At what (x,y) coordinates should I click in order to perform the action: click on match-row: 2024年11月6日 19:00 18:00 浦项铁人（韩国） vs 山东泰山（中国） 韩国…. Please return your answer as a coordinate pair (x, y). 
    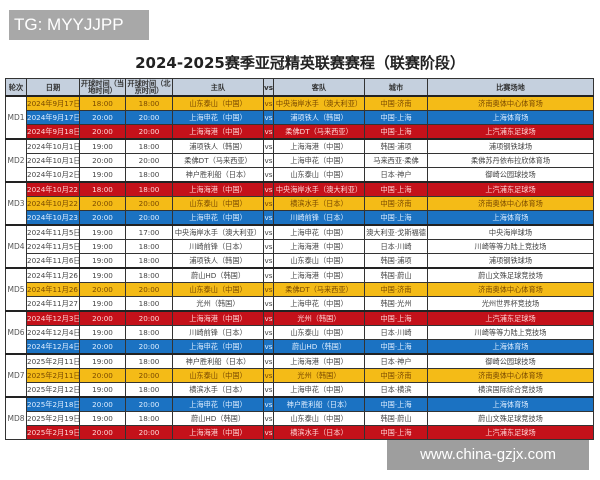
    Looking at the image, I should click on (300, 261).